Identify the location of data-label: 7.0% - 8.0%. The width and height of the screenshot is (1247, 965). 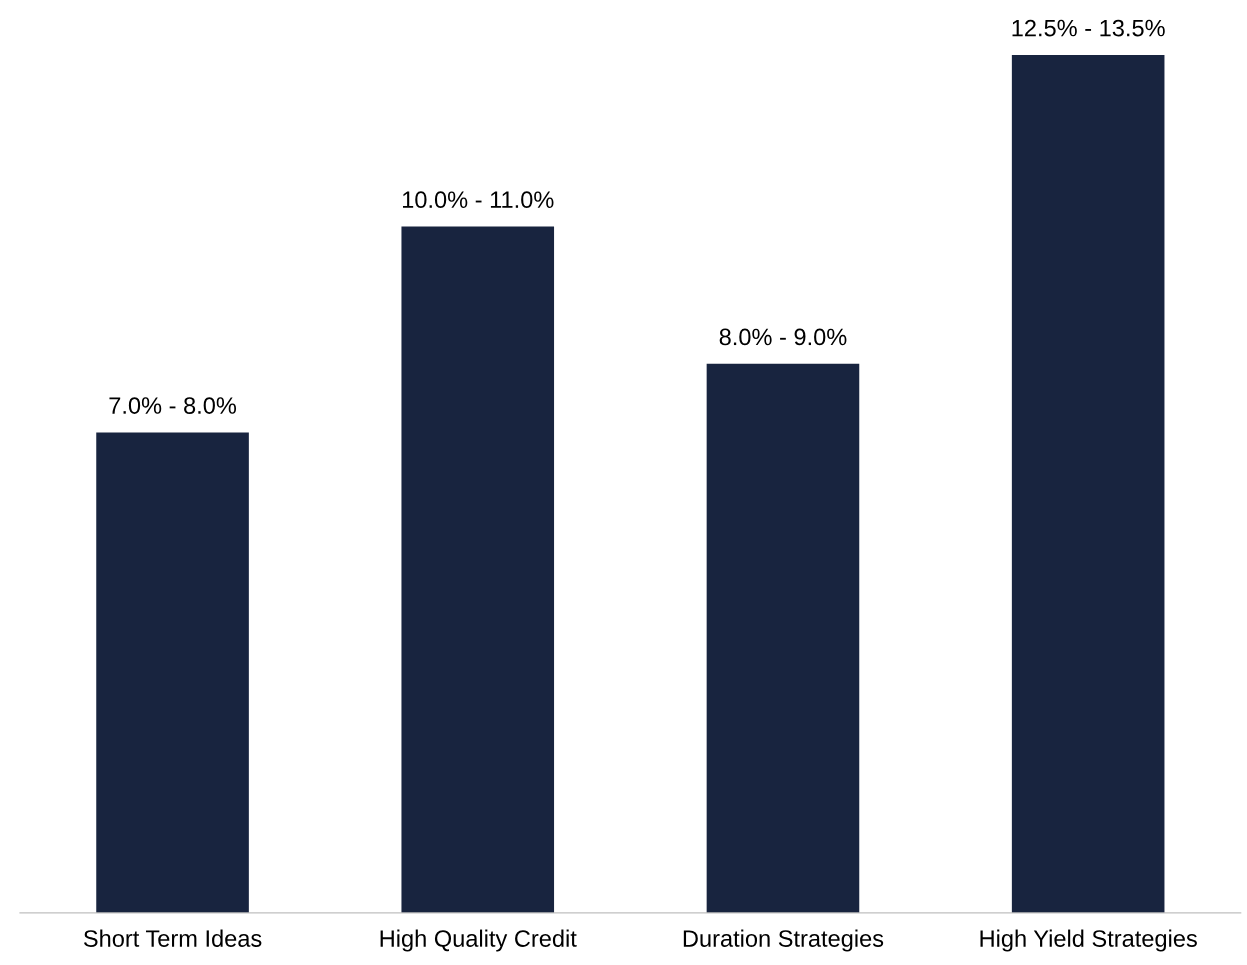
(173, 405).